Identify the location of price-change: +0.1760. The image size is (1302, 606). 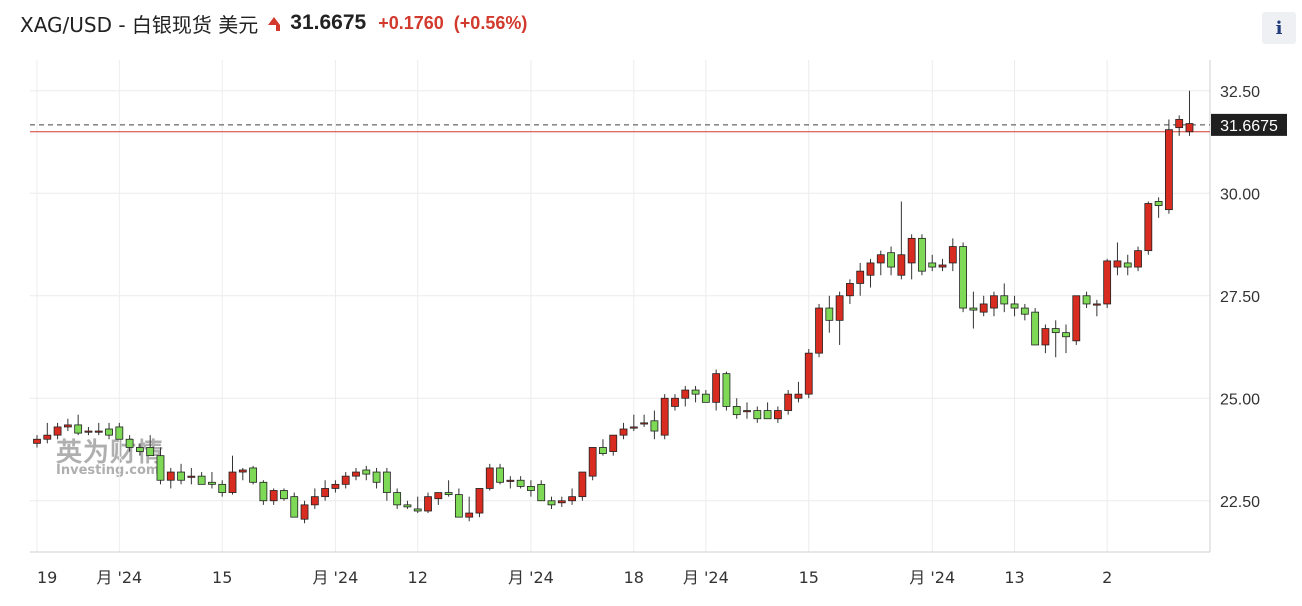
(411, 22).